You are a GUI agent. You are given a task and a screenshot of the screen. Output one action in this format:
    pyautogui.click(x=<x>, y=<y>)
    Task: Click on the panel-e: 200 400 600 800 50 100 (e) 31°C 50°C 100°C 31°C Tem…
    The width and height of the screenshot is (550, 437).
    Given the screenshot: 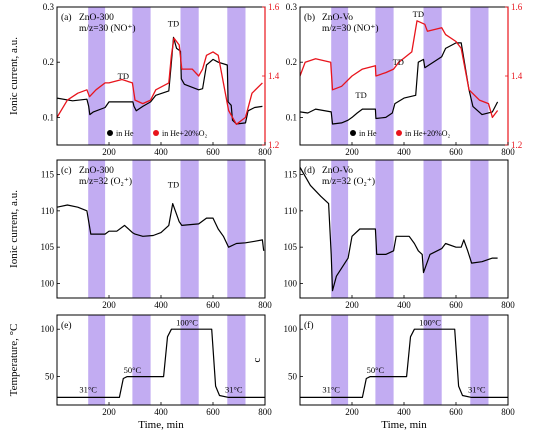 What is the action you would take?
    pyautogui.click(x=140, y=372)
    